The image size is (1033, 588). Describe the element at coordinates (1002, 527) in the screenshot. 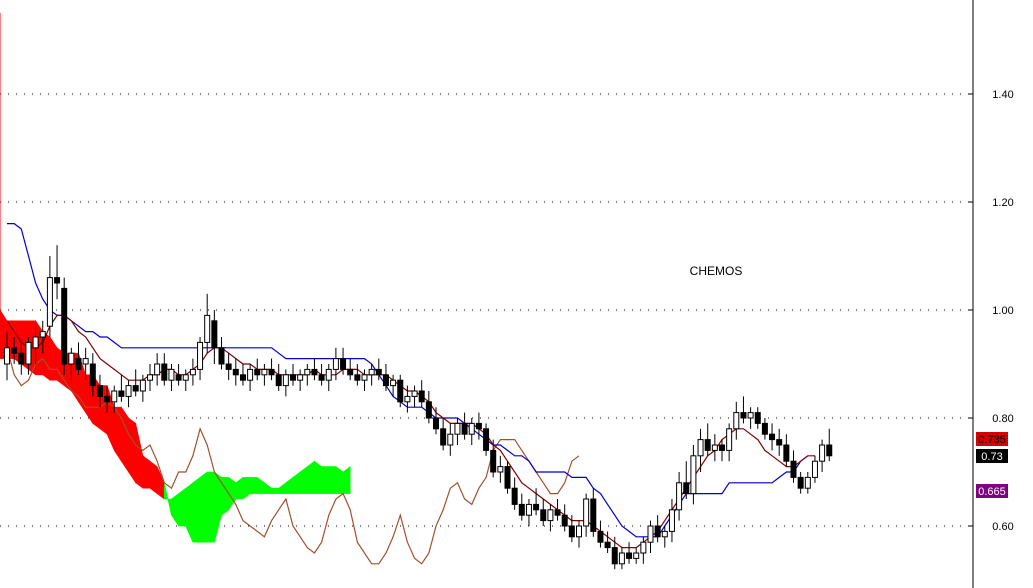

I see `tick-label: 0.60` at that location.